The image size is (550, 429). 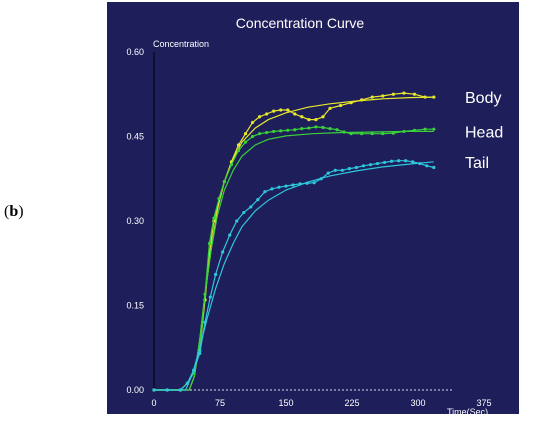 I want to click on y-tick-label: 0.30, so click(x=135, y=221).